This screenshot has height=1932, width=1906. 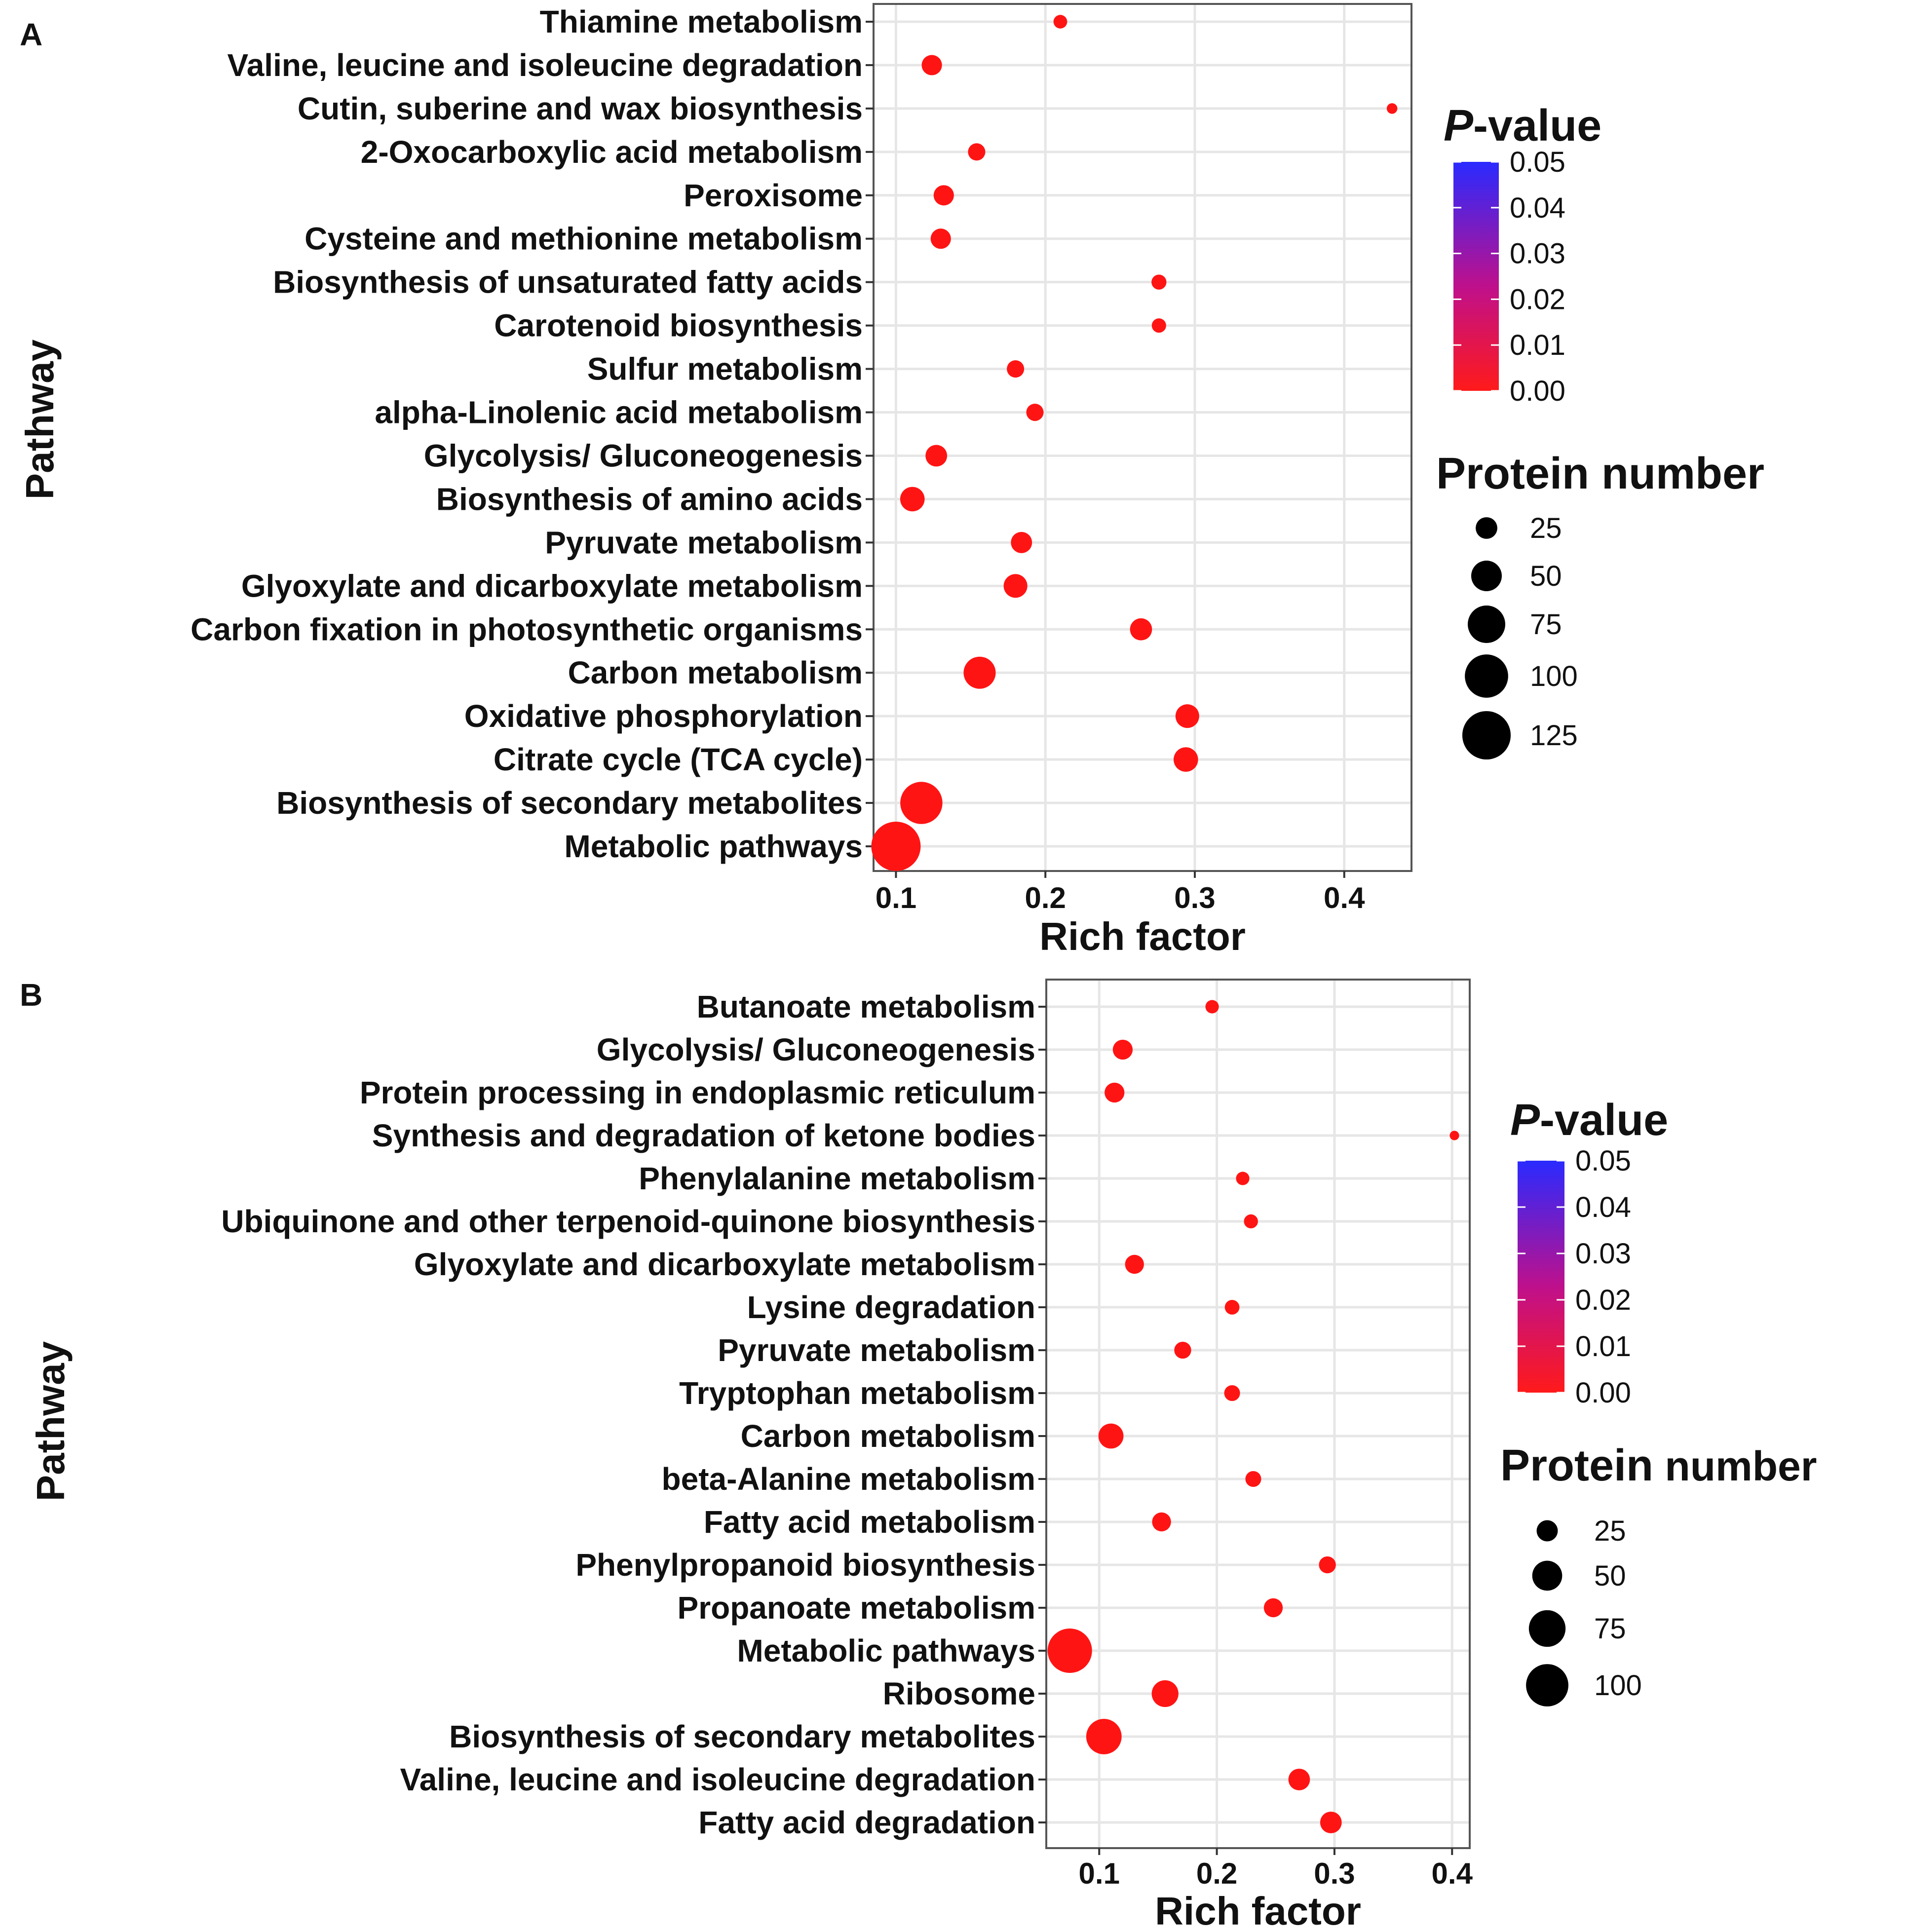 What do you see at coordinates (805, 1565) in the screenshot?
I see `pathway-label: Phenylpropanoid biosynthesis` at bounding box center [805, 1565].